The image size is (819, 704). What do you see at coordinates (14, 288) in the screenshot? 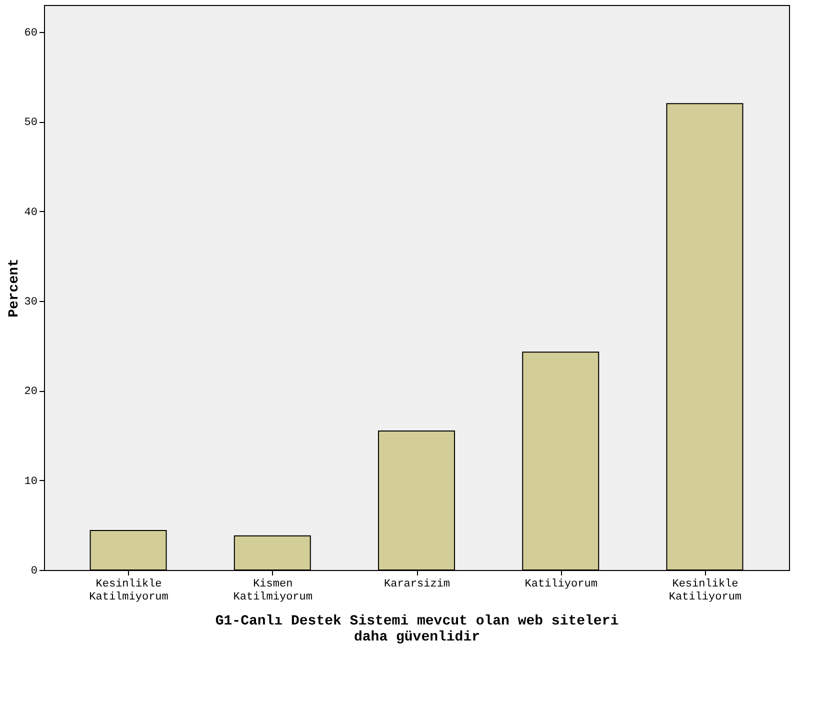
I see `y-axis-title: Percent` at bounding box center [14, 288].